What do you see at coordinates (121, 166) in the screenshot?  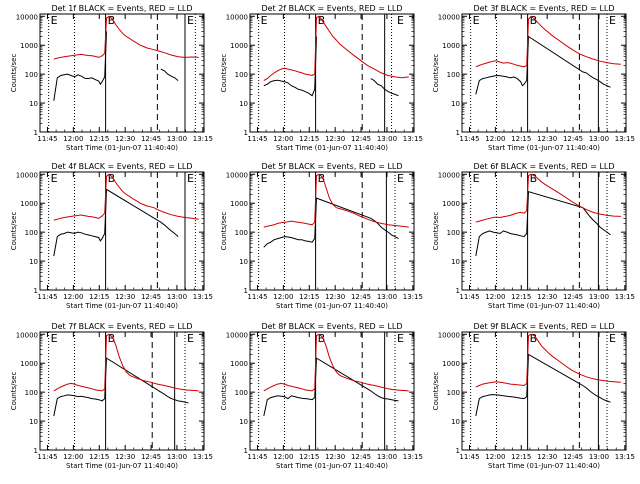 I see `panel-title: Det 4f BLACK = Events, RED = LLD` at bounding box center [121, 166].